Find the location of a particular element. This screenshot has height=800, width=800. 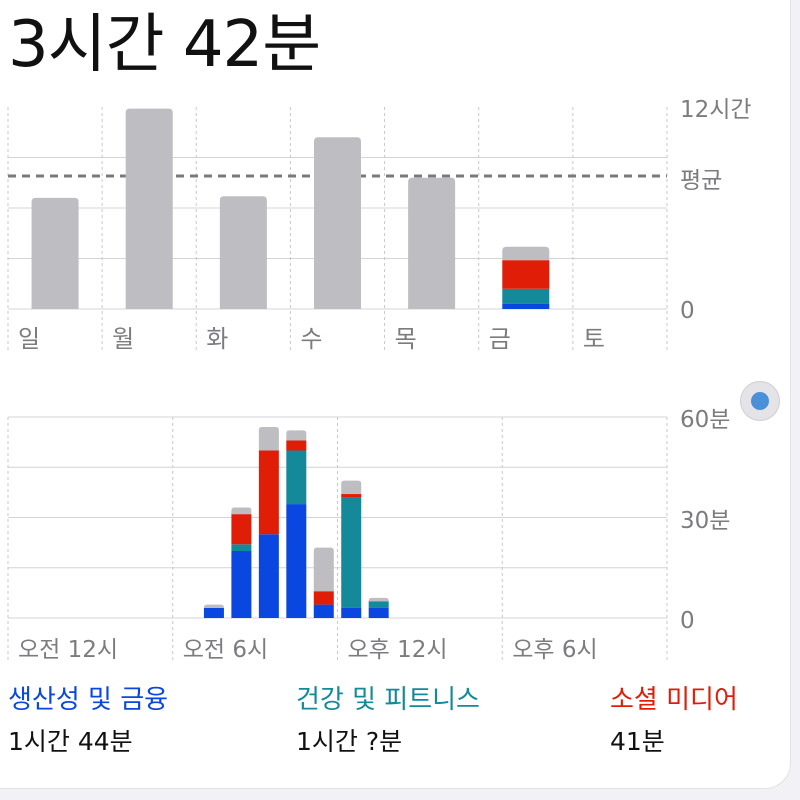

weekly-day-label: 월 is located at coordinates (123, 339).